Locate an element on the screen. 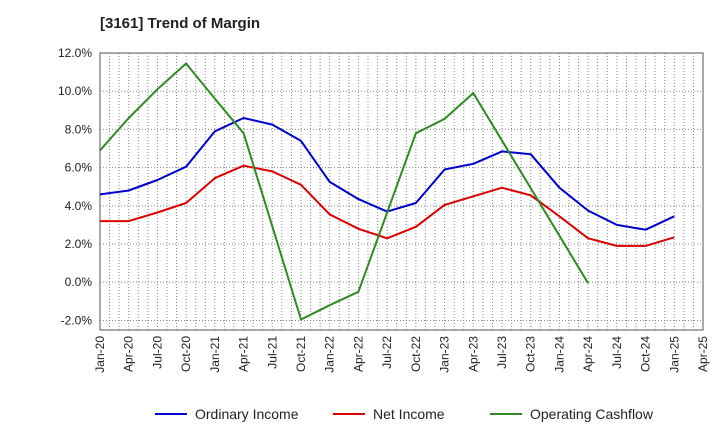  chart-title: [3161] Trend of Margin is located at coordinates (180, 23).